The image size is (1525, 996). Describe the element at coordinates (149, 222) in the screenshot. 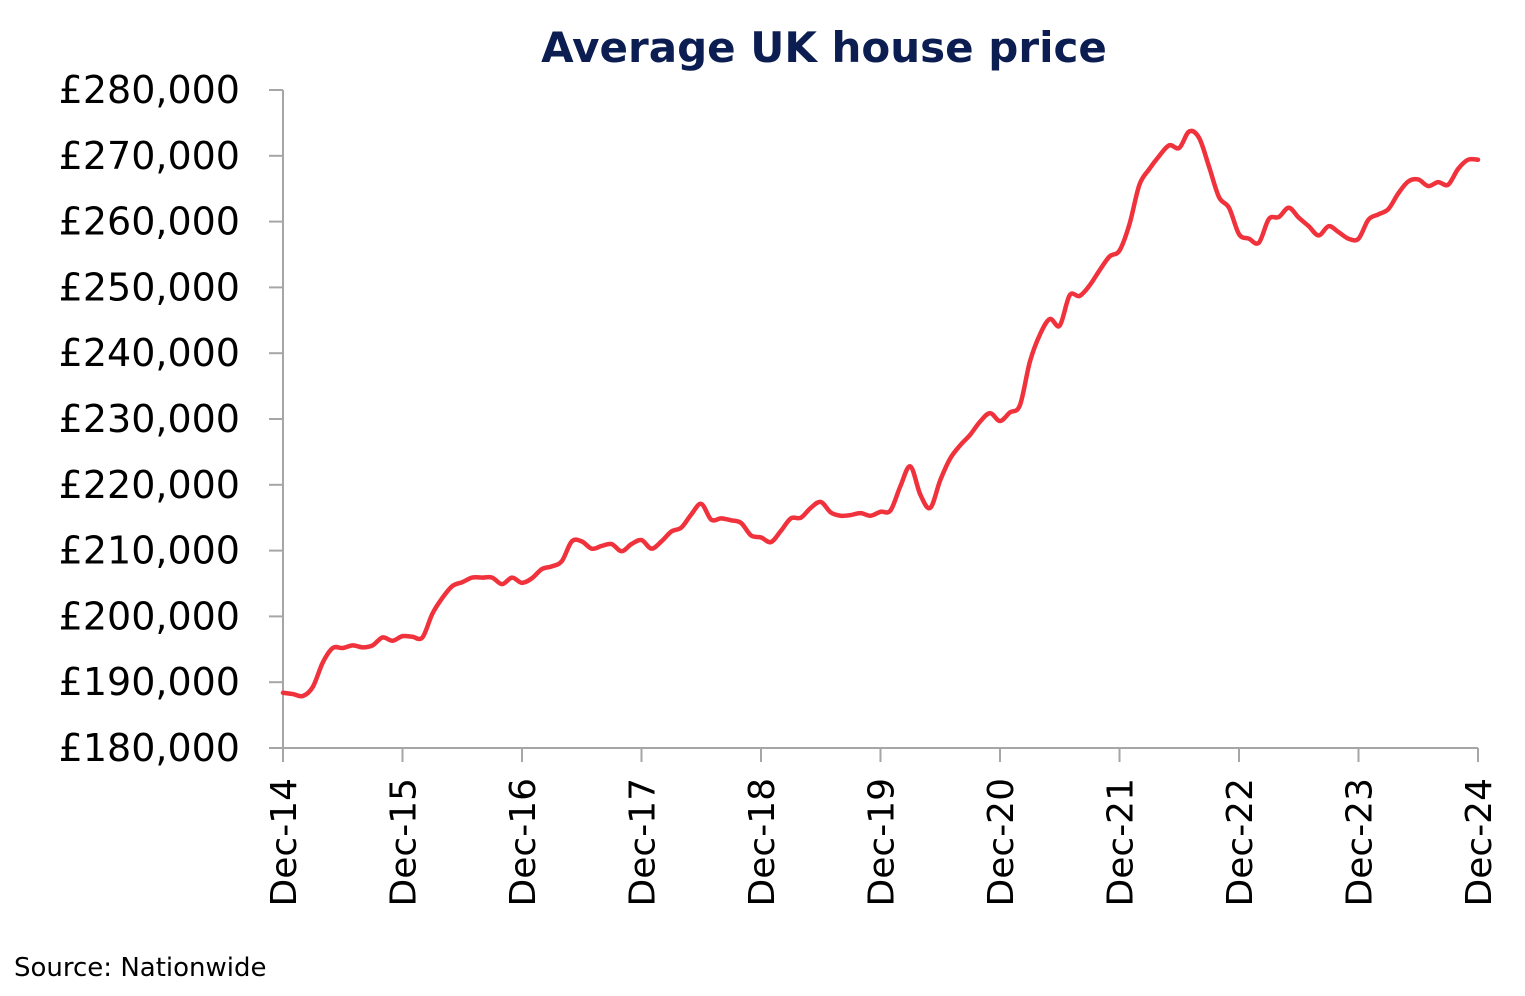

I see `y-tick-label: £260,000` at that location.